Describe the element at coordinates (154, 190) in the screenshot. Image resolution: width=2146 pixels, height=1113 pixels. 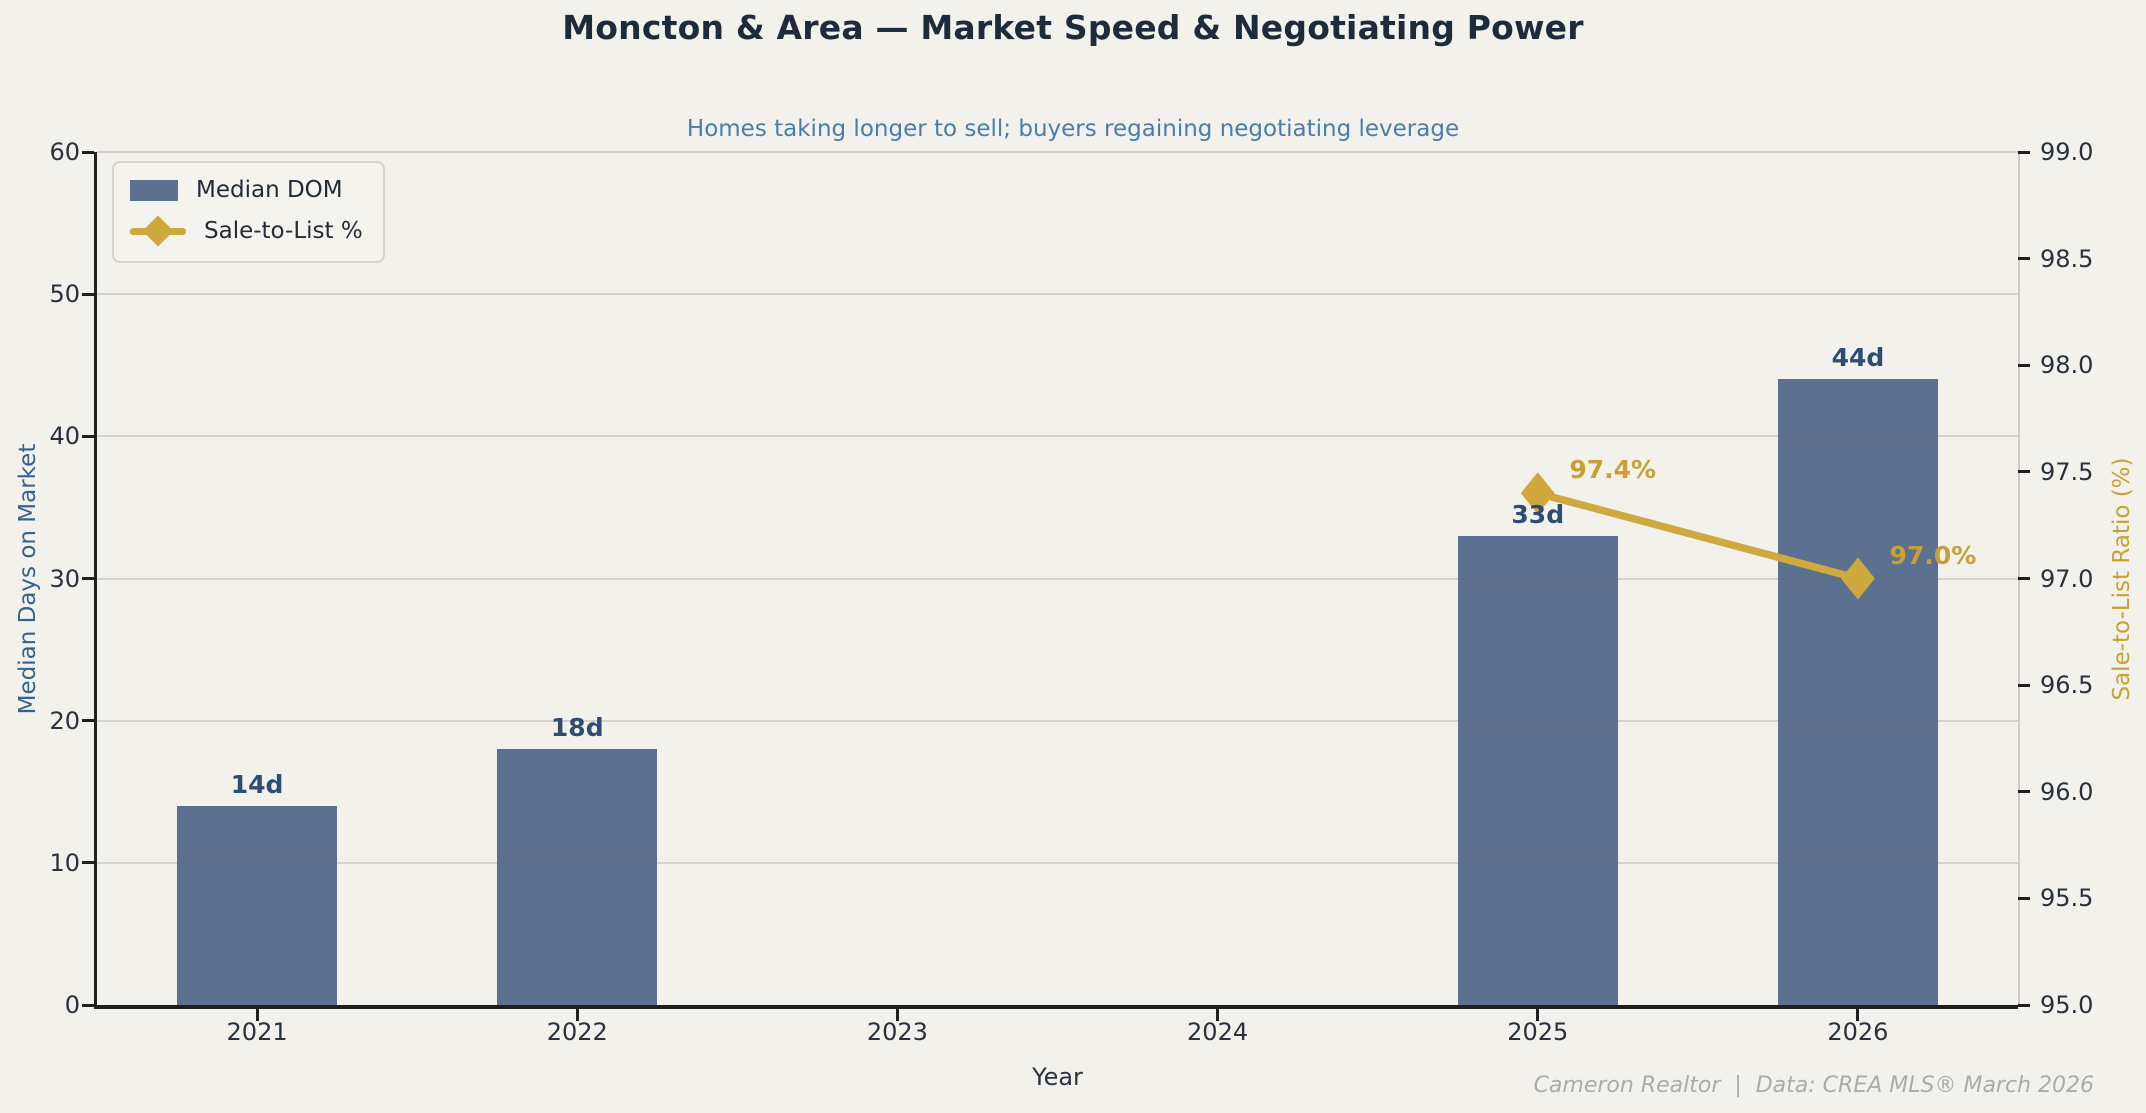
I see `bar-swatch-icon` at that location.